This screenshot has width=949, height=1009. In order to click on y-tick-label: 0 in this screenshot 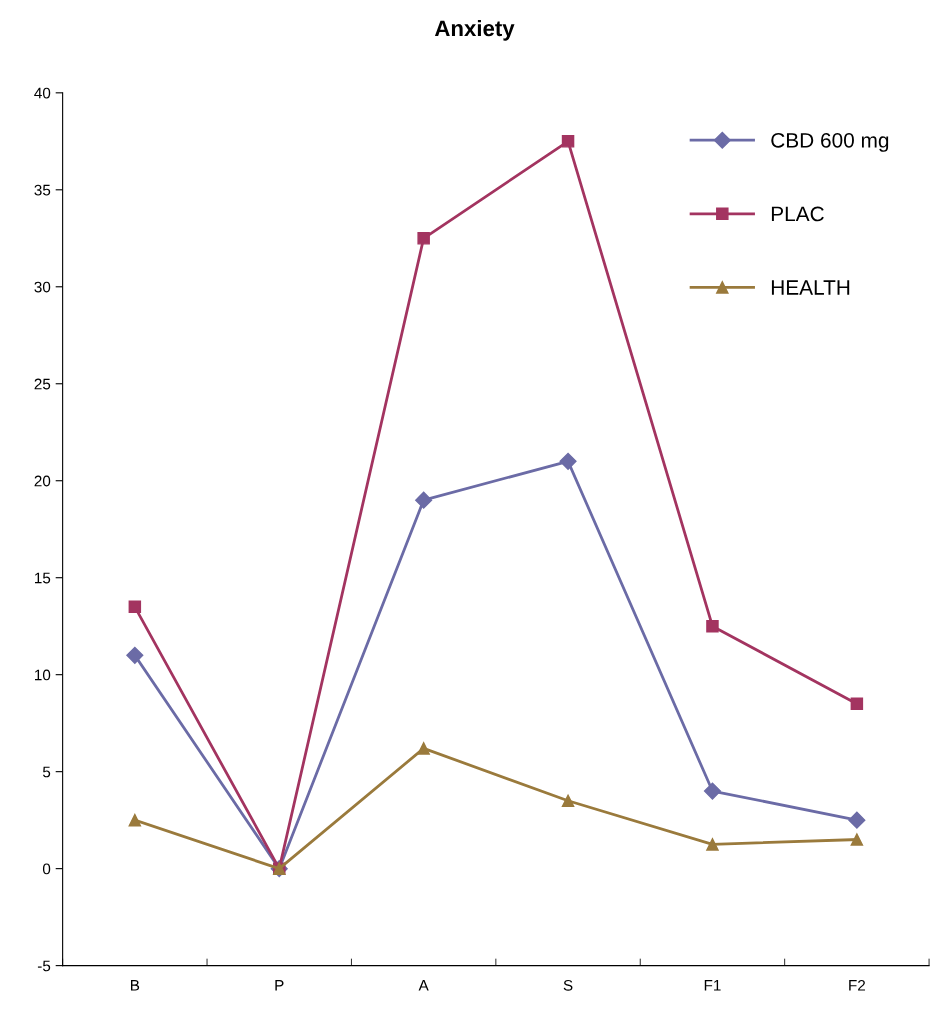, I will do `click(46, 869)`.